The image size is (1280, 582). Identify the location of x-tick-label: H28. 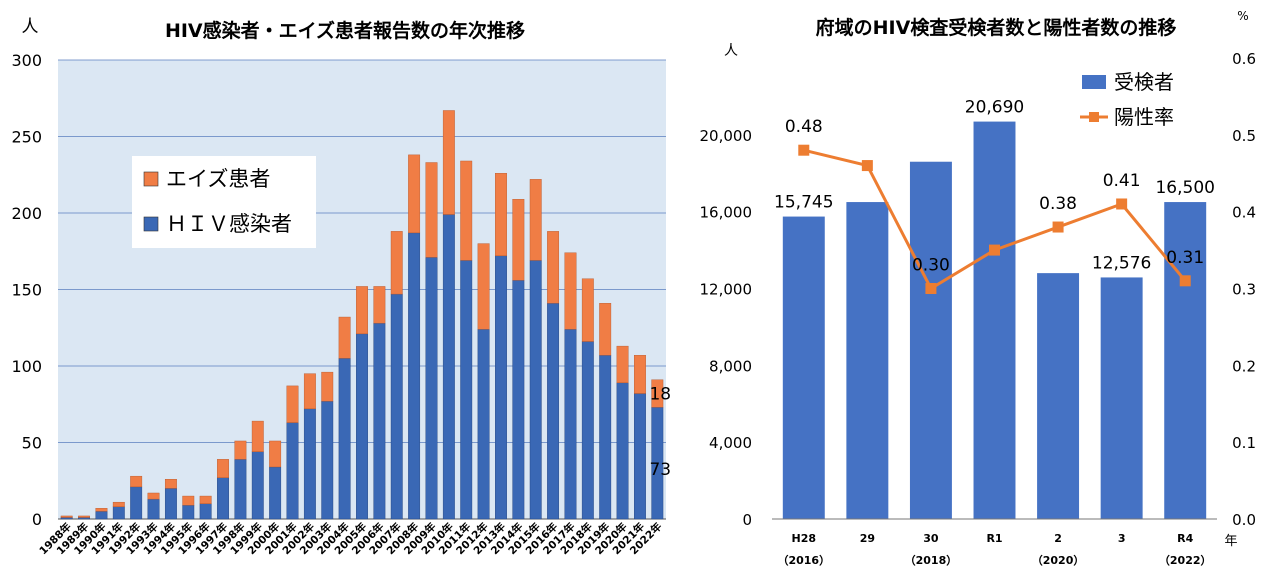
(804, 538).